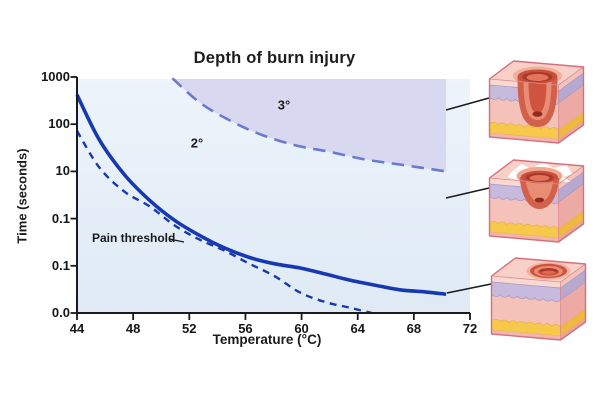 This screenshot has height=405, width=600. What do you see at coordinates (538, 296) in the screenshot?
I see `skin-cross-section-1st-degree-icon` at bounding box center [538, 296].